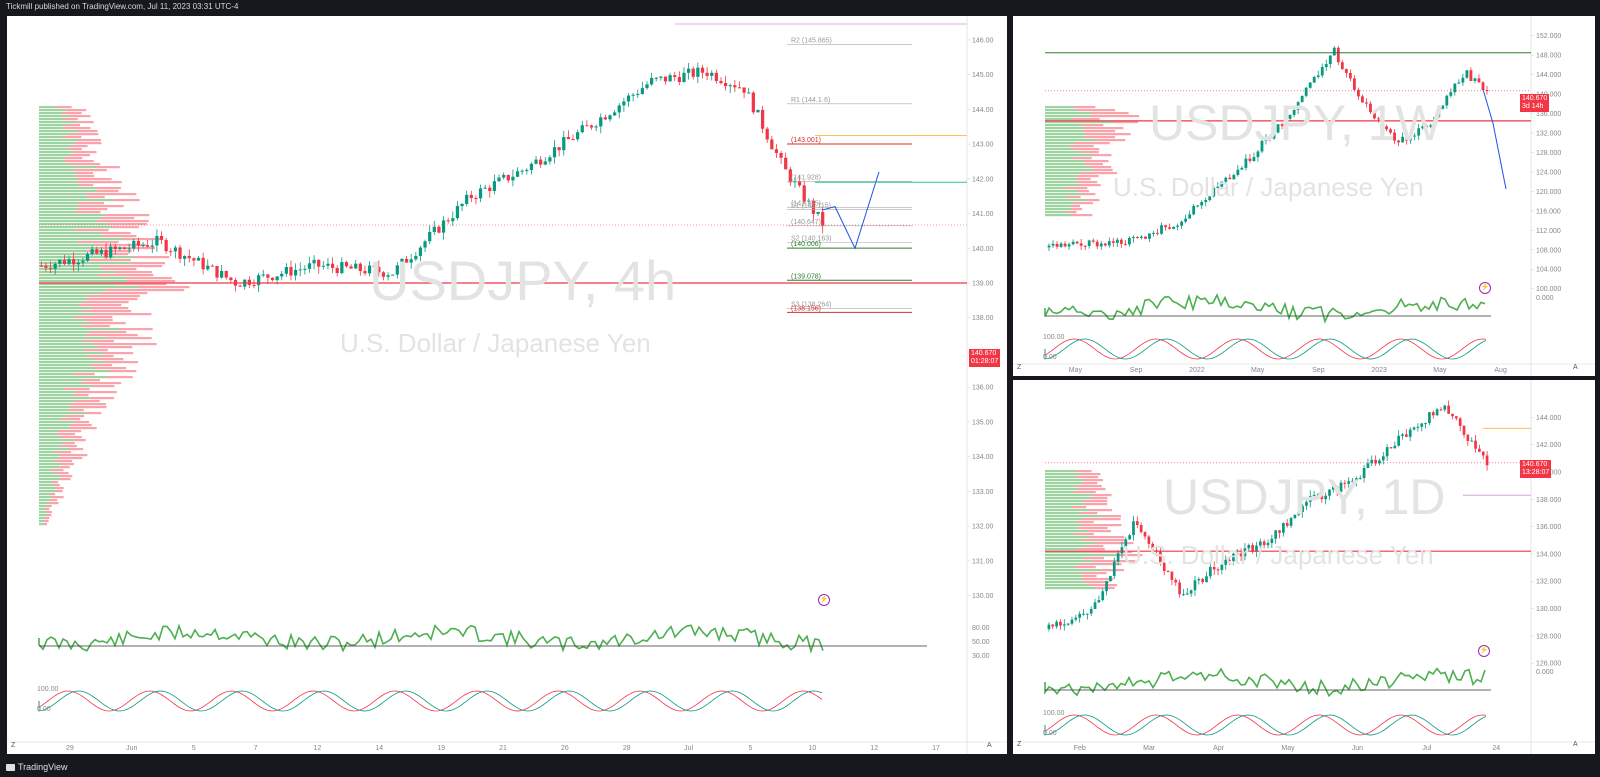 The image size is (1600, 777). I want to click on y-tick-label: 145.00, so click(983, 75).